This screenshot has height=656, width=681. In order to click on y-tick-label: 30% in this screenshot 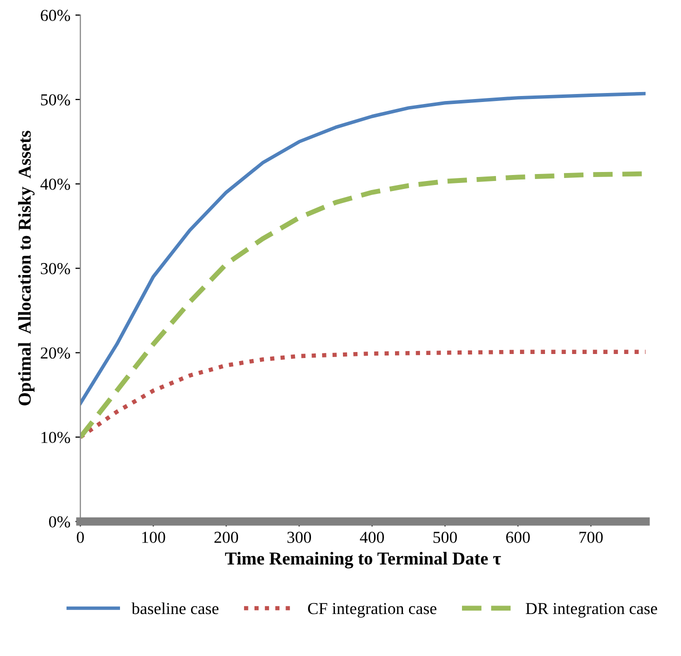, I will do `click(55, 268)`.